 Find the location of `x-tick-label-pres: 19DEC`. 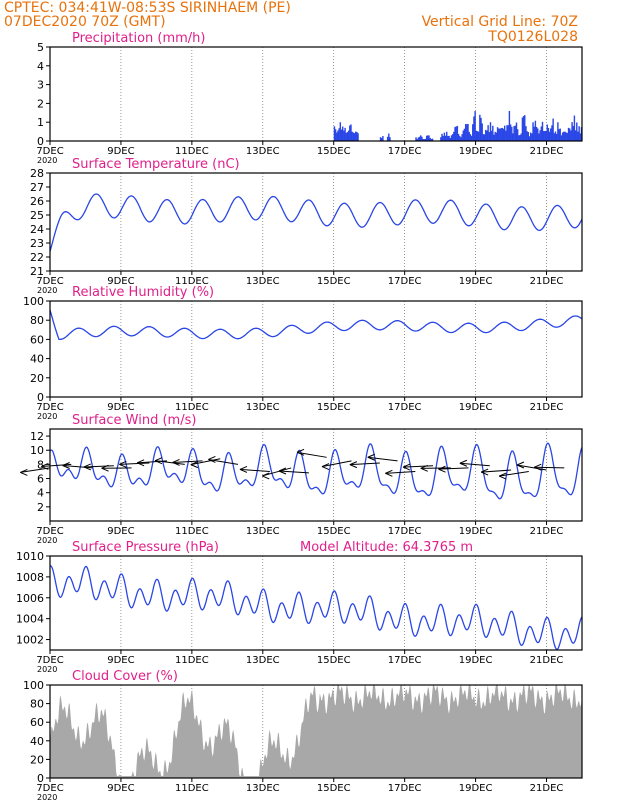

x-tick-label-pres: 19DEC is located at coordinates (476, 660).